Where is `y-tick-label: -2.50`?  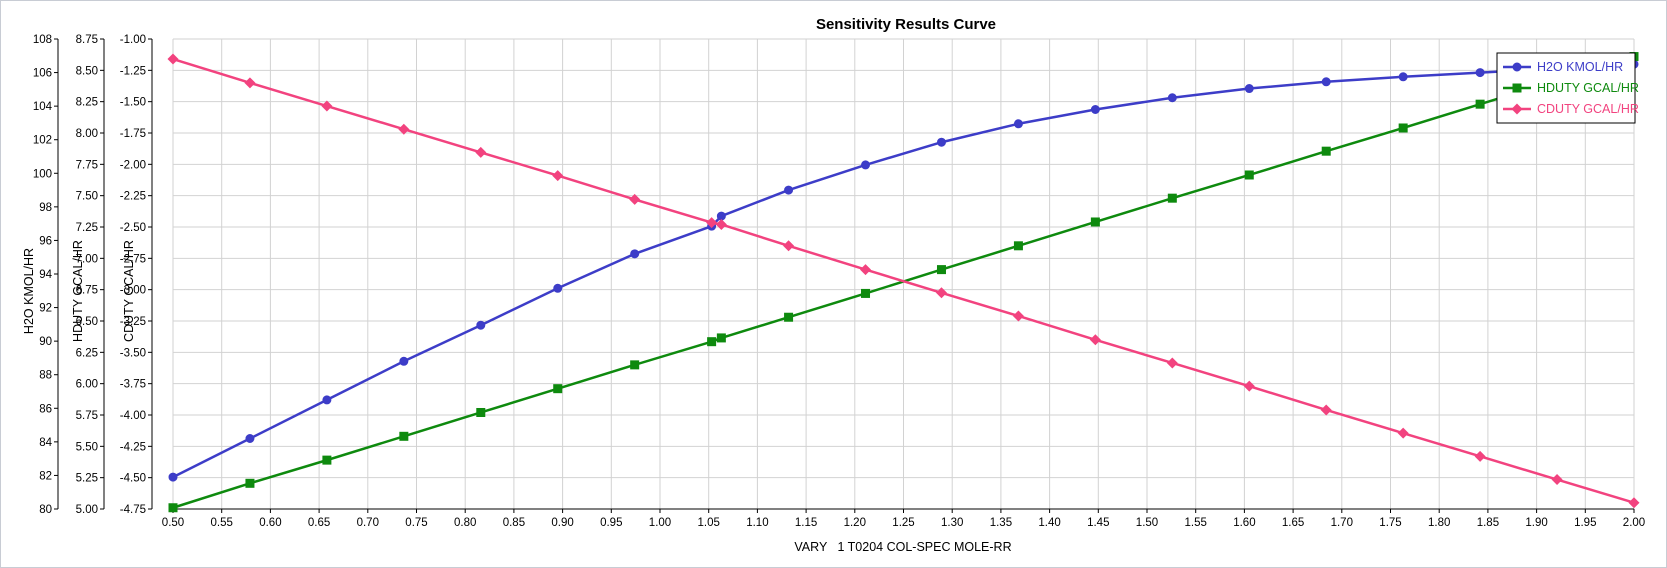
y-tick-label: -2.50 is located at coordinates (133, 228).